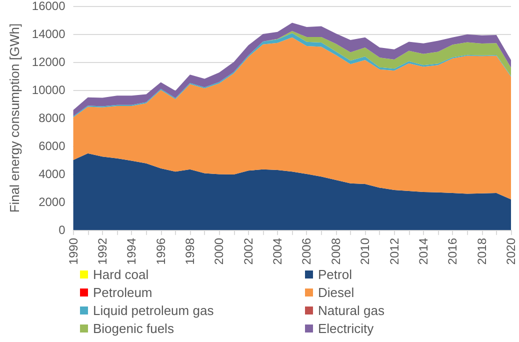 This screenshot has width=519, height=342. What do you see at coordinates (52, 174) in the screenshot?
I see `y-tick-label: 4000` at bounding box center [52, 174].